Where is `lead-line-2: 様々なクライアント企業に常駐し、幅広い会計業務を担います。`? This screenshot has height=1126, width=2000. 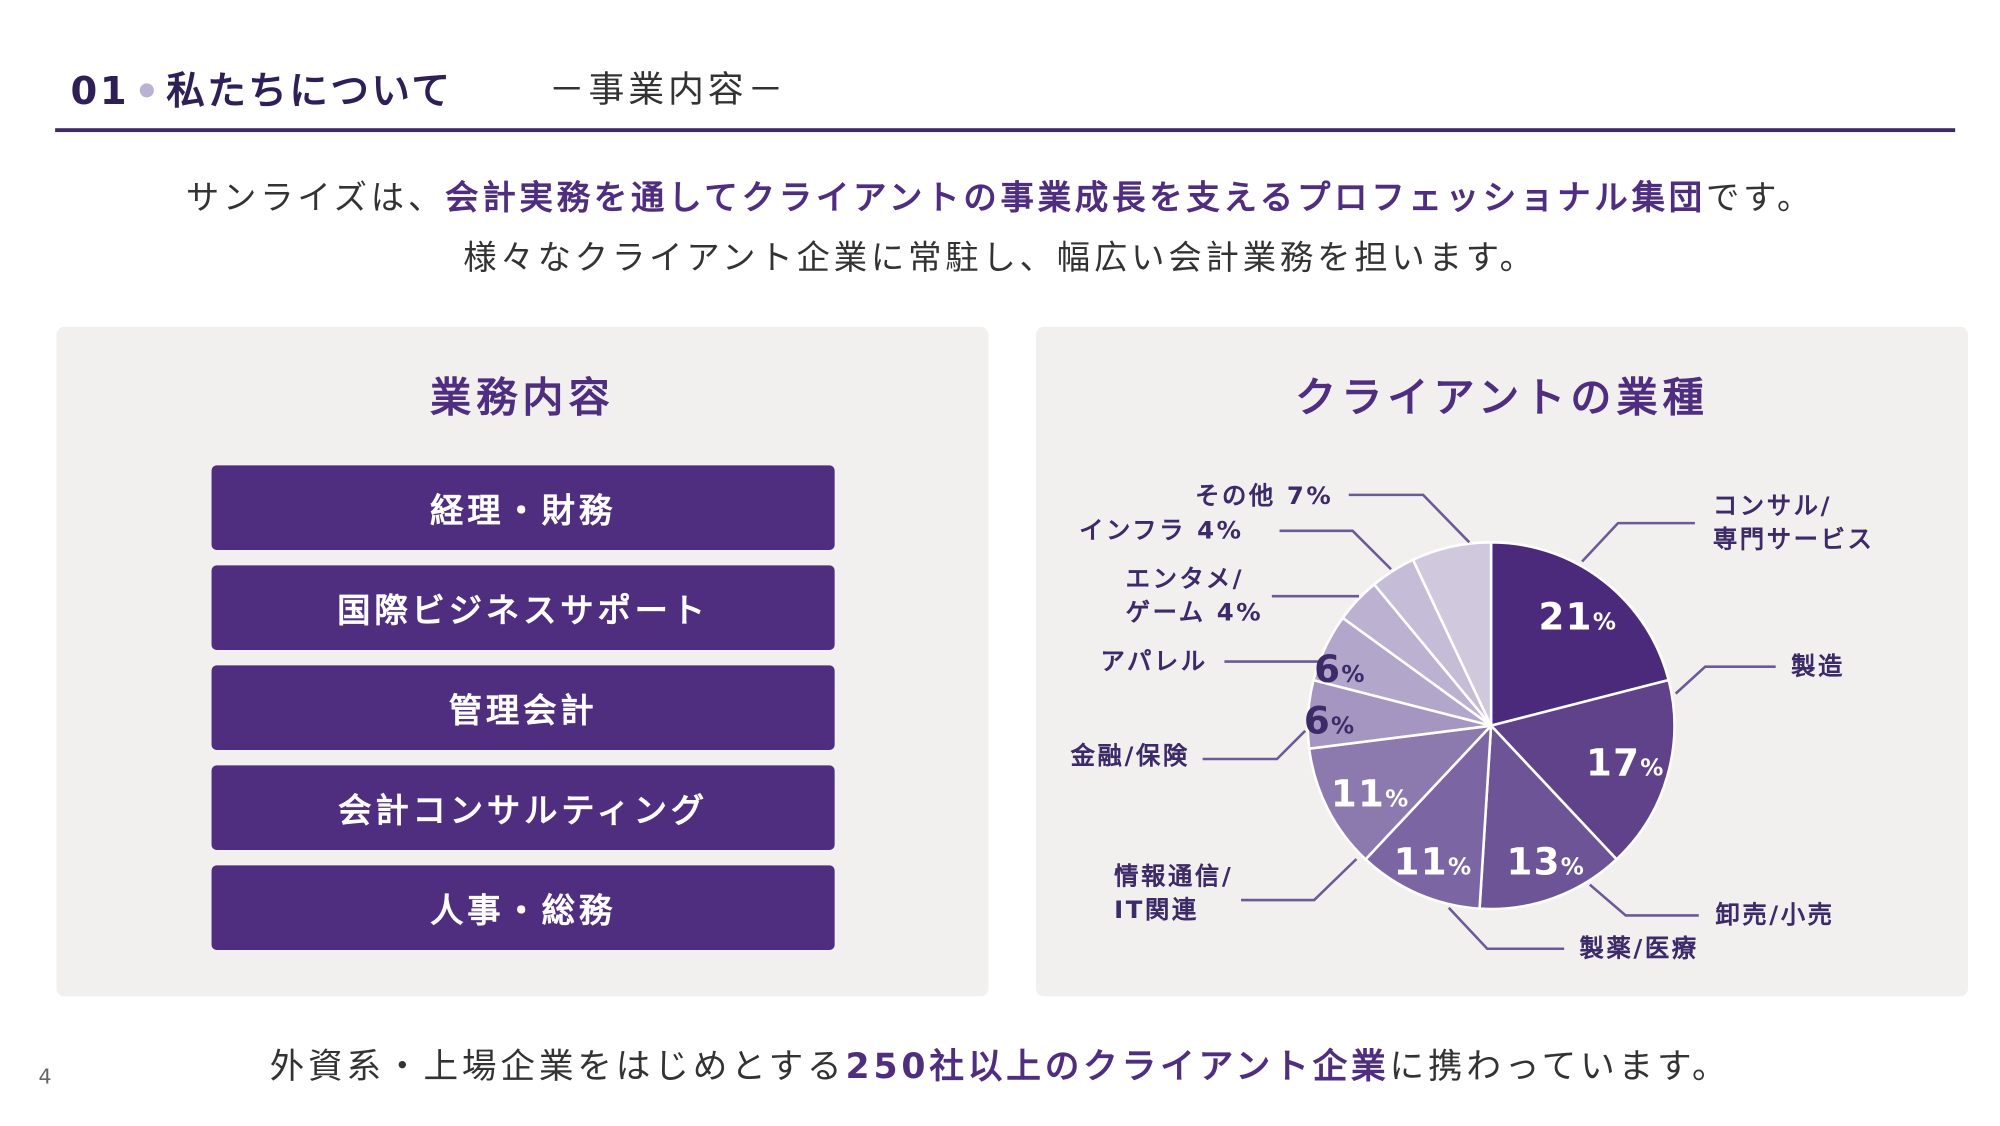 lead-line-2: 様々なクライアント企業に常駐し、幅広い会計業務を担います。 is located at coordinates (1000, 259).